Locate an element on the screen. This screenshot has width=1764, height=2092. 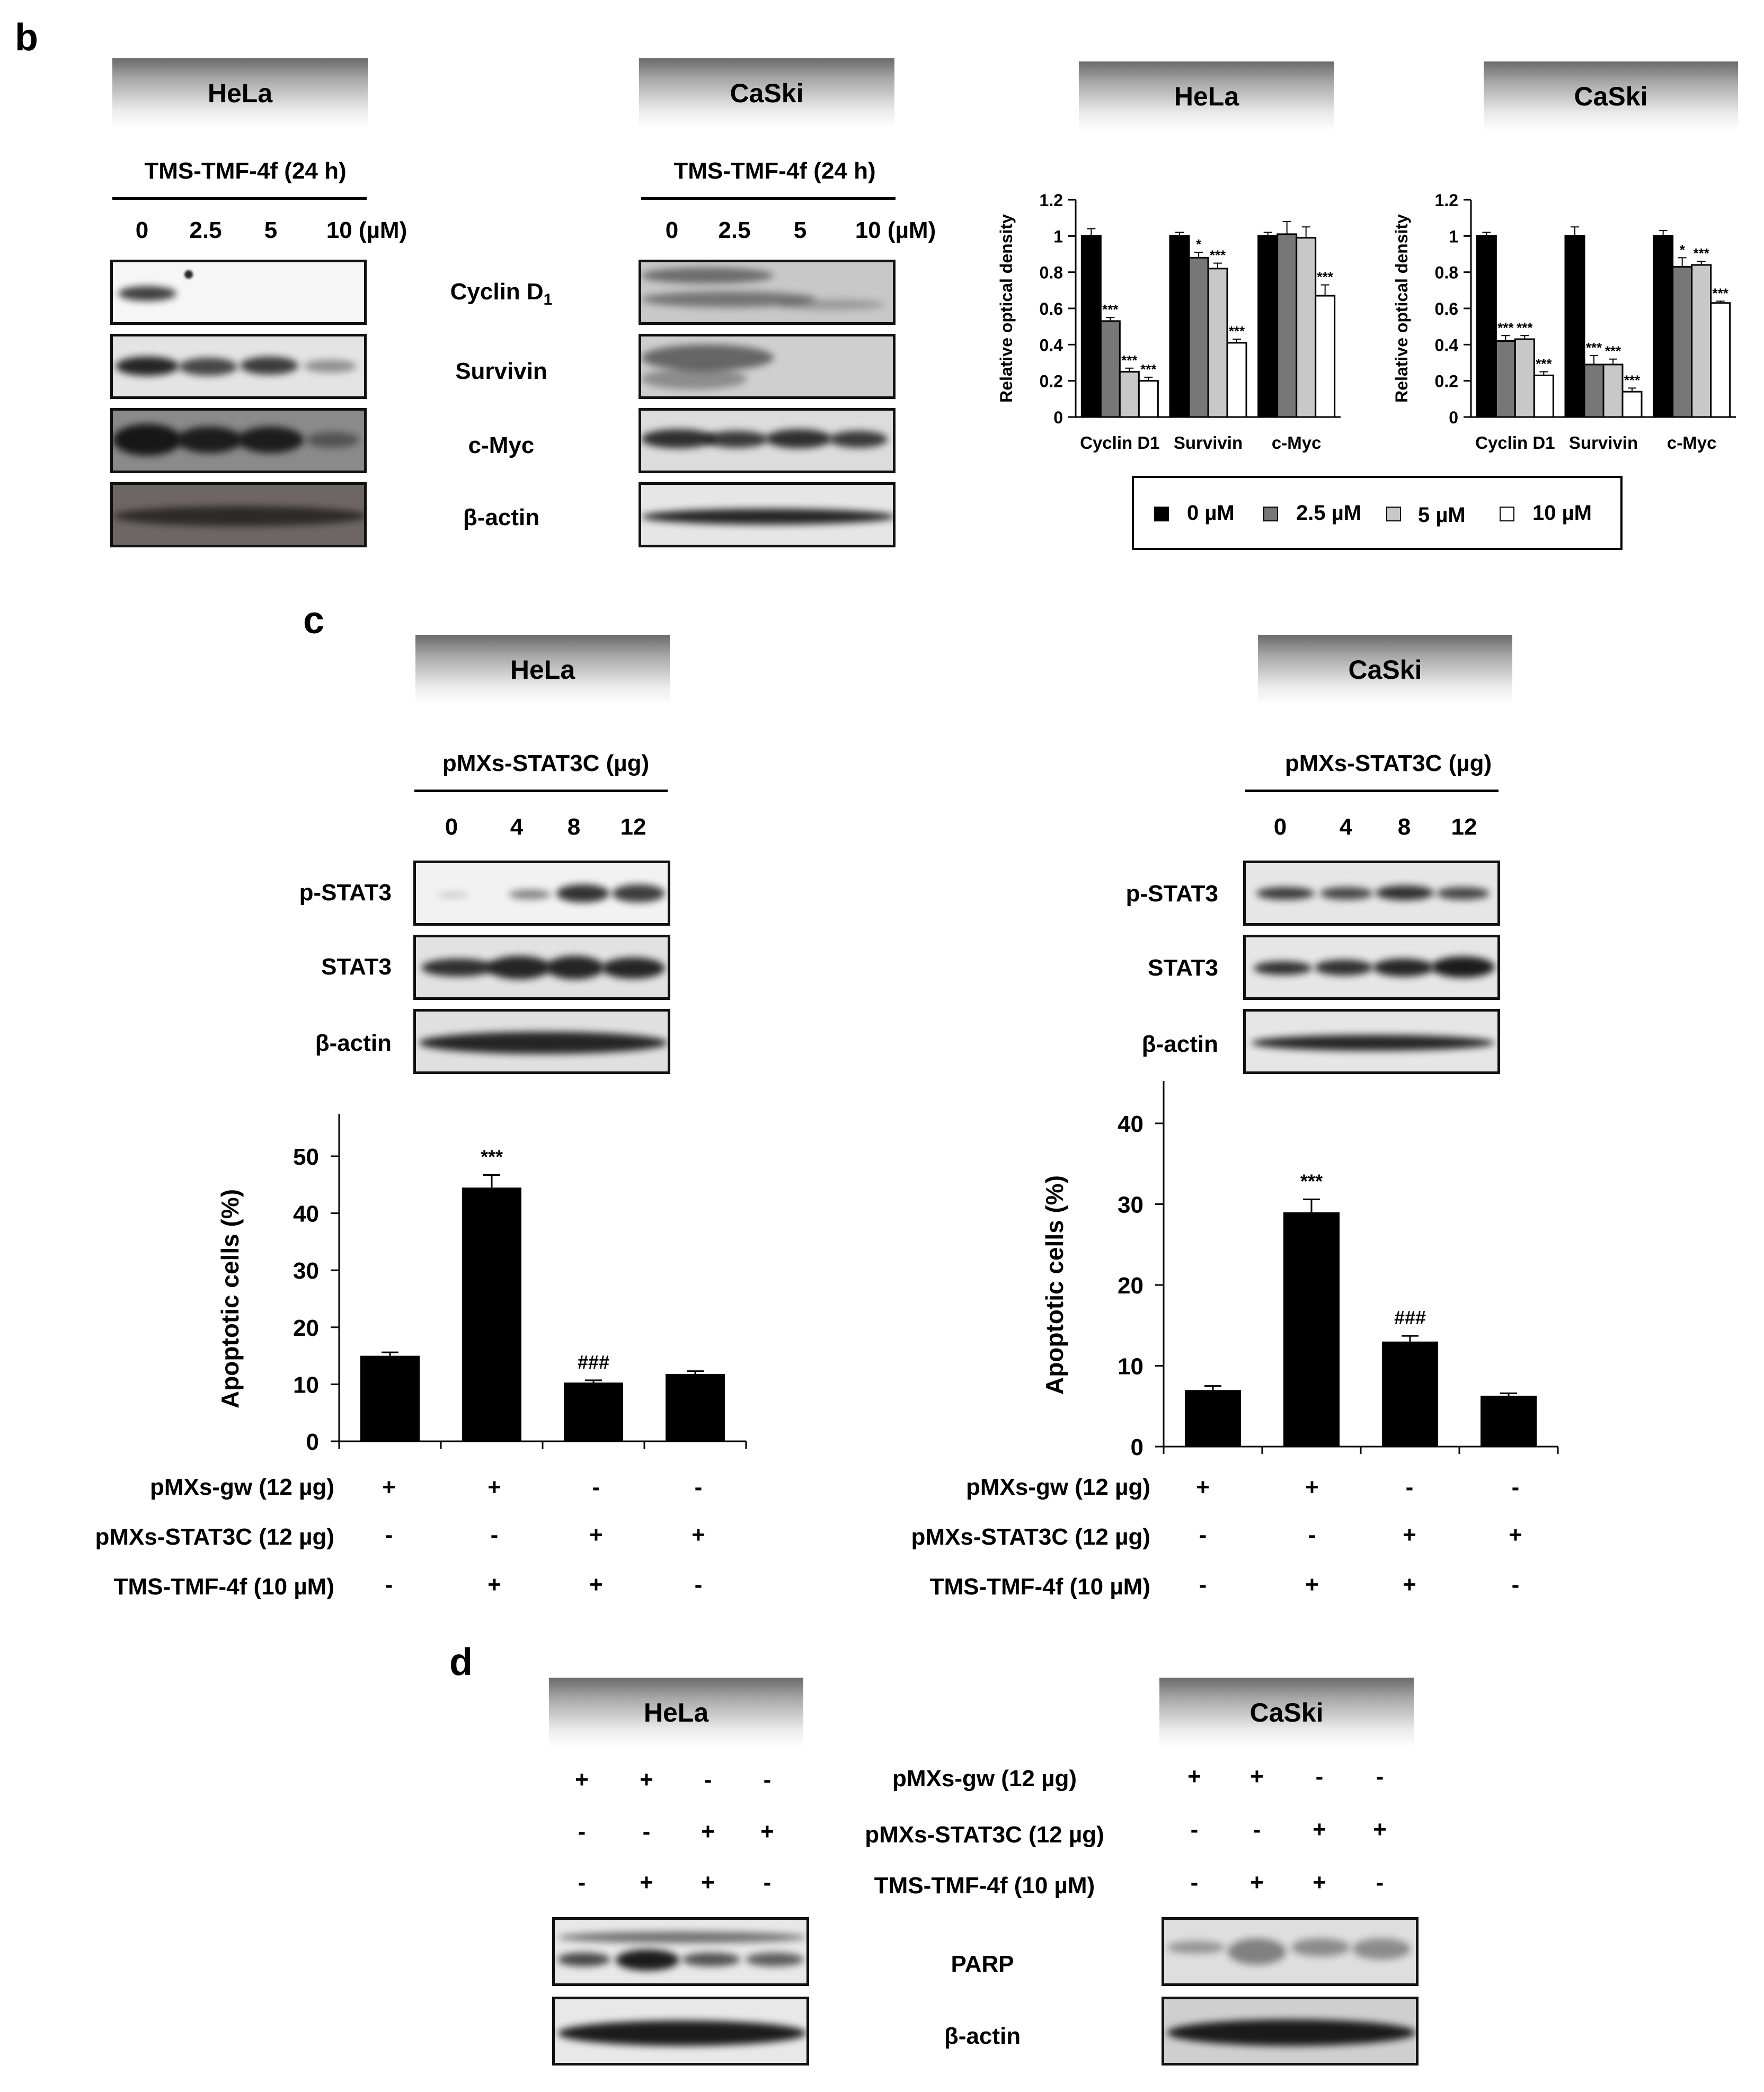
d-condition-0: pMXs-gw (12 µg) is located at coordinates (984, 1779).